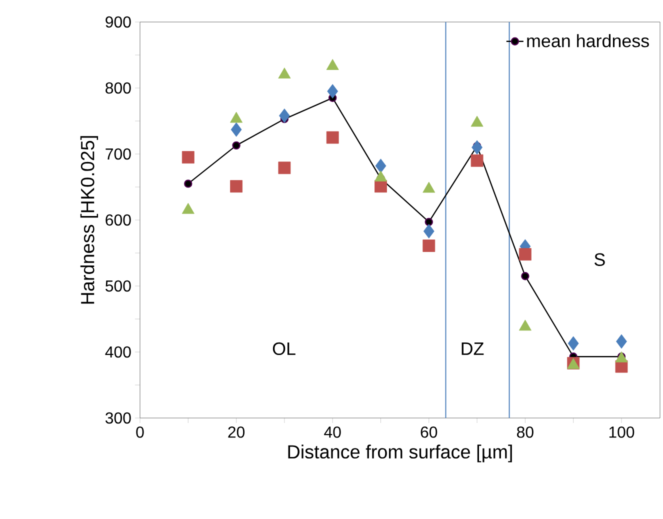 The height and width of the screenshot is (519, 663). I want to click on legend-label: mean hardness, so click(588, 41).